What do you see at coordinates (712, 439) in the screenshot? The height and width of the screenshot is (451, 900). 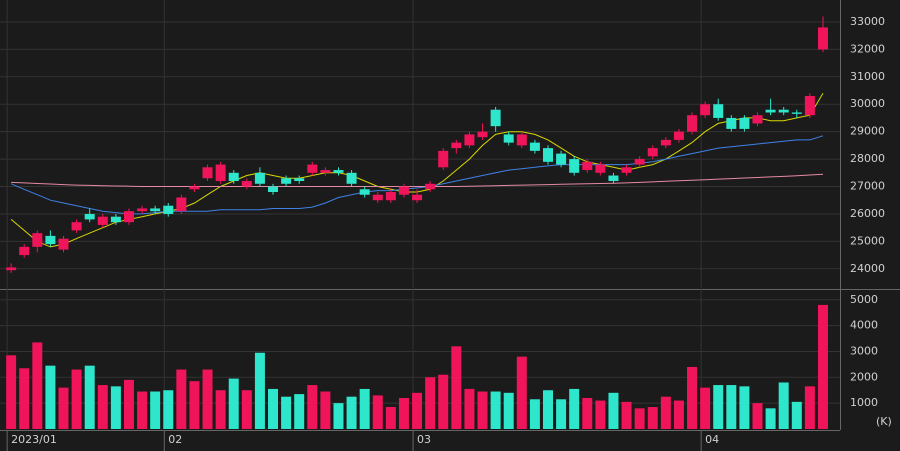 I see `x-tick-label: 04` at bounding box center [712, 439].